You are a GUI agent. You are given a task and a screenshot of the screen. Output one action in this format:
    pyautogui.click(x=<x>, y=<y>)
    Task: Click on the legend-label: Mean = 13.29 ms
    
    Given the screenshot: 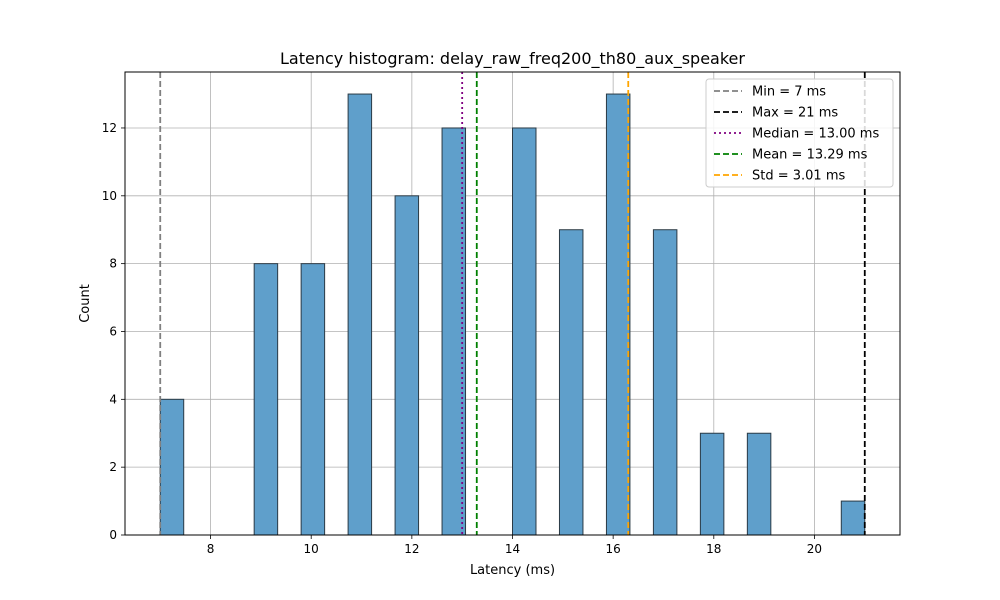 What is the action you would take?
    pyautogui.click(x=810, y=155)
    